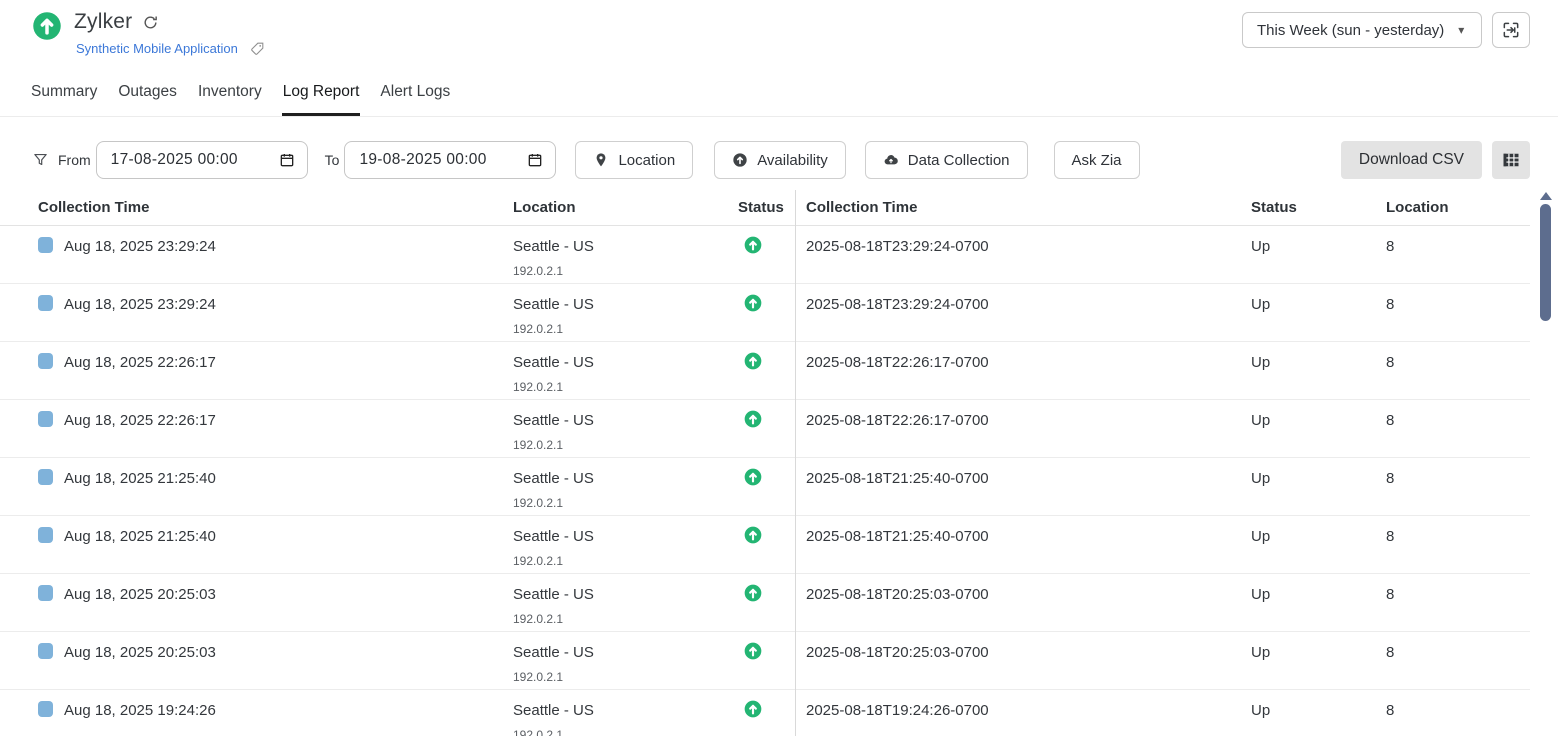  I want to click on download-csv-button: Download CSV, so click(1411, 160).